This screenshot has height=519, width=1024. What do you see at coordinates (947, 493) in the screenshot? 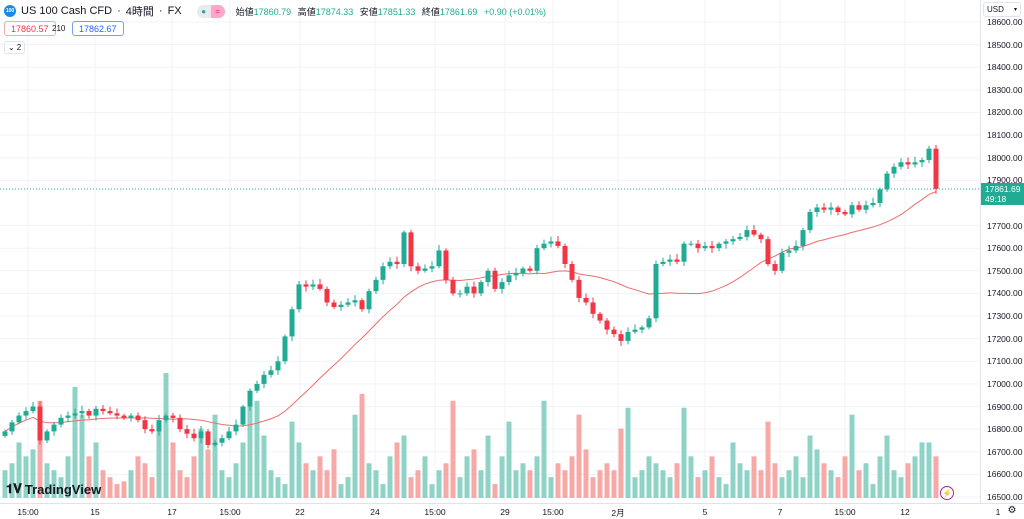
I see `lightning-icon: ⚡` at bounding box center [947, 493].